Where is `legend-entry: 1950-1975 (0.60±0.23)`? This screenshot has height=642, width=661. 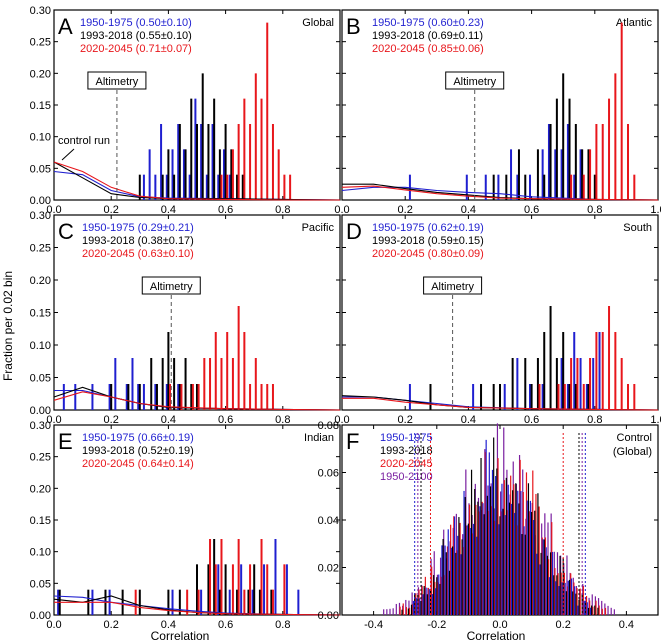 legend-entry: 1950-1975 (0.60±0.23) is located at coordinates (428, 23).